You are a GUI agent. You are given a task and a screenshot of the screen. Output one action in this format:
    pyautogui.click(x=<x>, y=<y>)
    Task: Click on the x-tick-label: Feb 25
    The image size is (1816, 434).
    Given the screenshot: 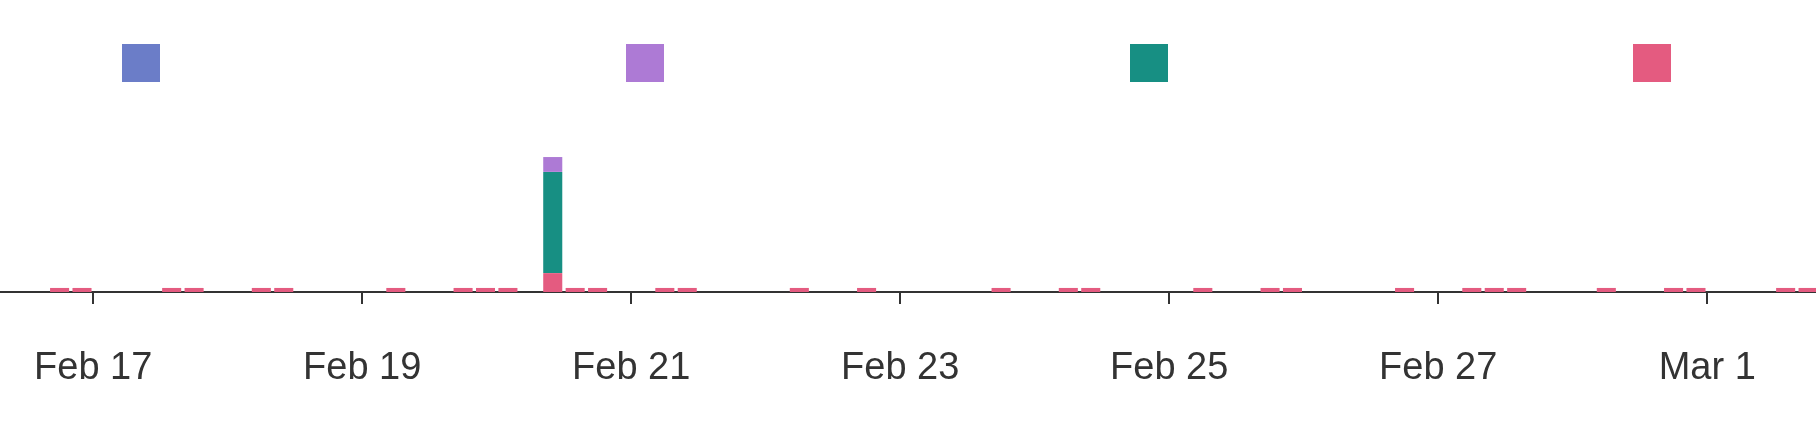 What is the action you would take?
    pyautogui.click(x=1169, y=366)
    